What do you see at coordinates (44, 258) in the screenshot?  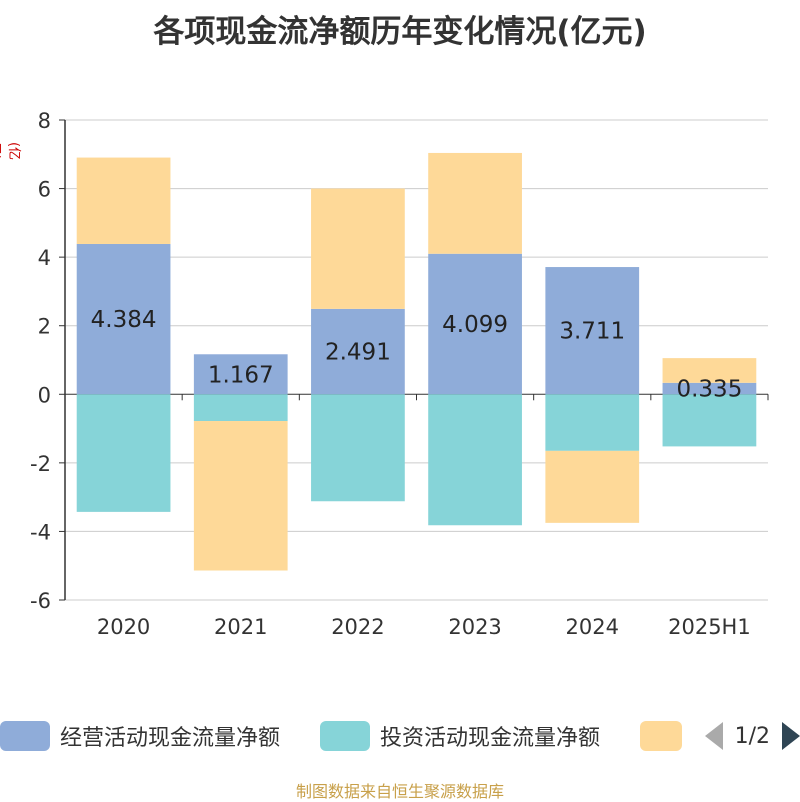 I see `y-tick-label: 4` at bounding box center [44, 258].